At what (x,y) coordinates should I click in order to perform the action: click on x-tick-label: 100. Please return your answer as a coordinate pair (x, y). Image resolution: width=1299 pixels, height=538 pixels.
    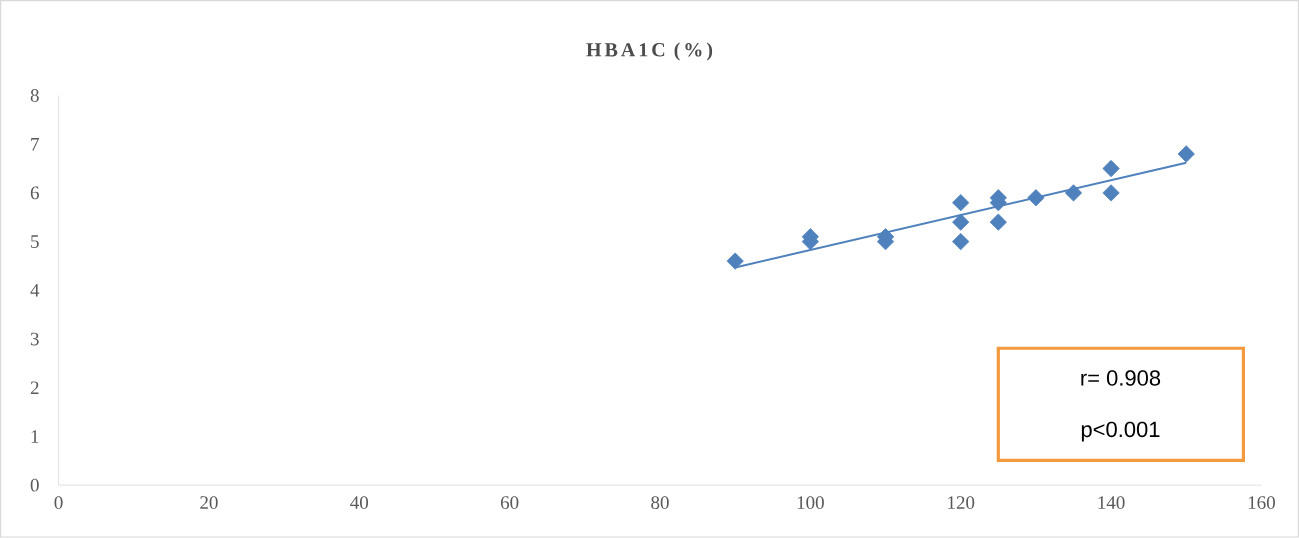
    Looking at the image, I should click on (810, 503).